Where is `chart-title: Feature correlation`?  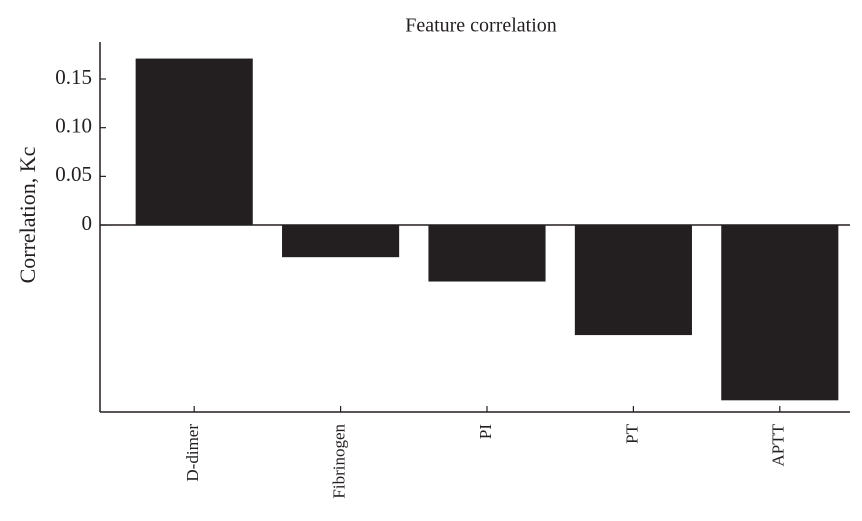 chart-title: Feature correlation is located at coordinates (481, 26).